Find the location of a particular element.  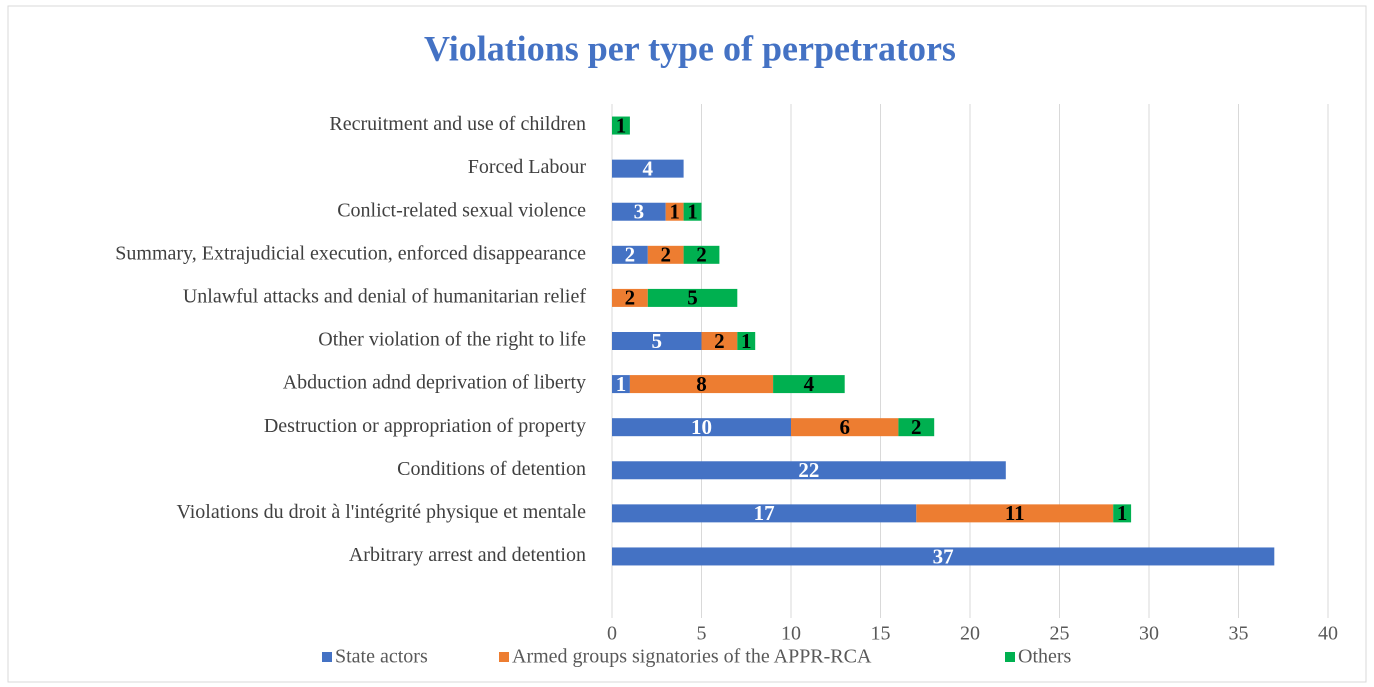

data-label: 10 is located at coordinates (701, 427).